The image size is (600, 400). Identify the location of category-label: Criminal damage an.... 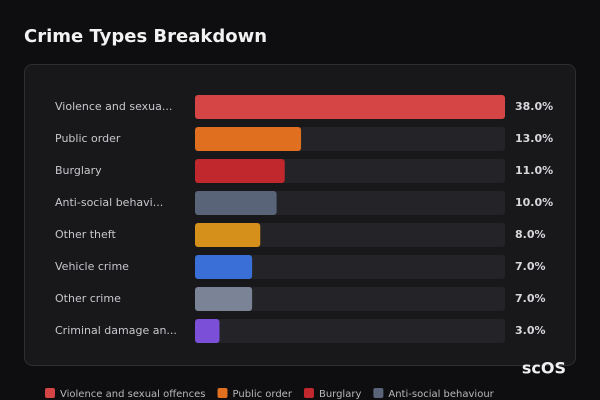
(116, 330).